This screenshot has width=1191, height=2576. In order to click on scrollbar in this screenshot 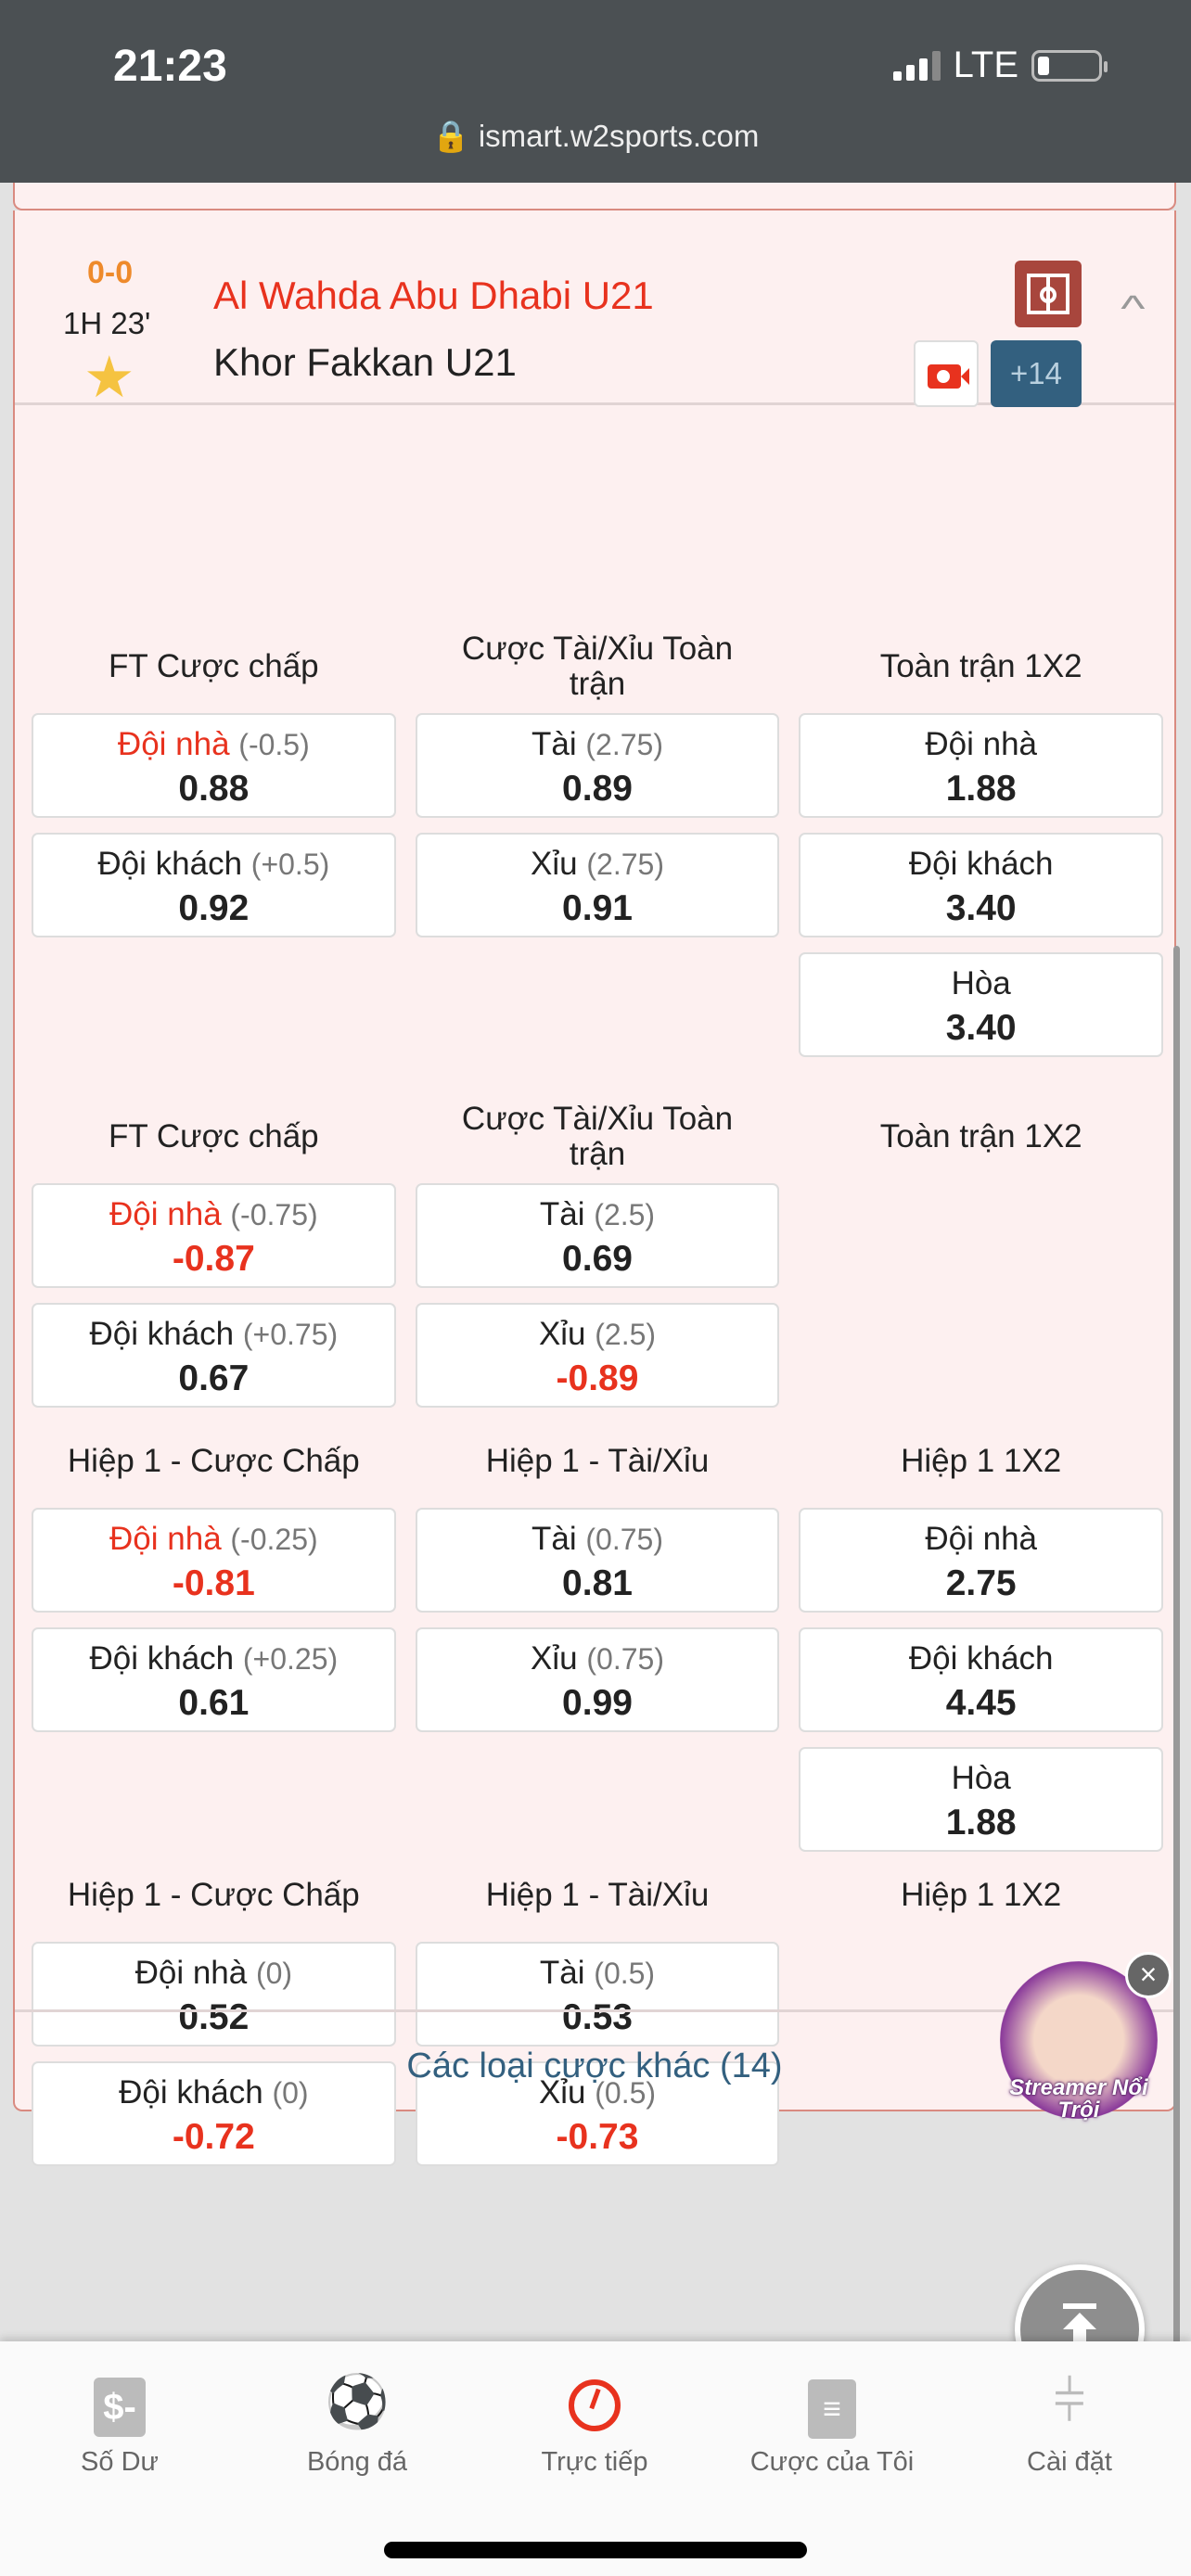, I will do `click(1176, 1687)`.